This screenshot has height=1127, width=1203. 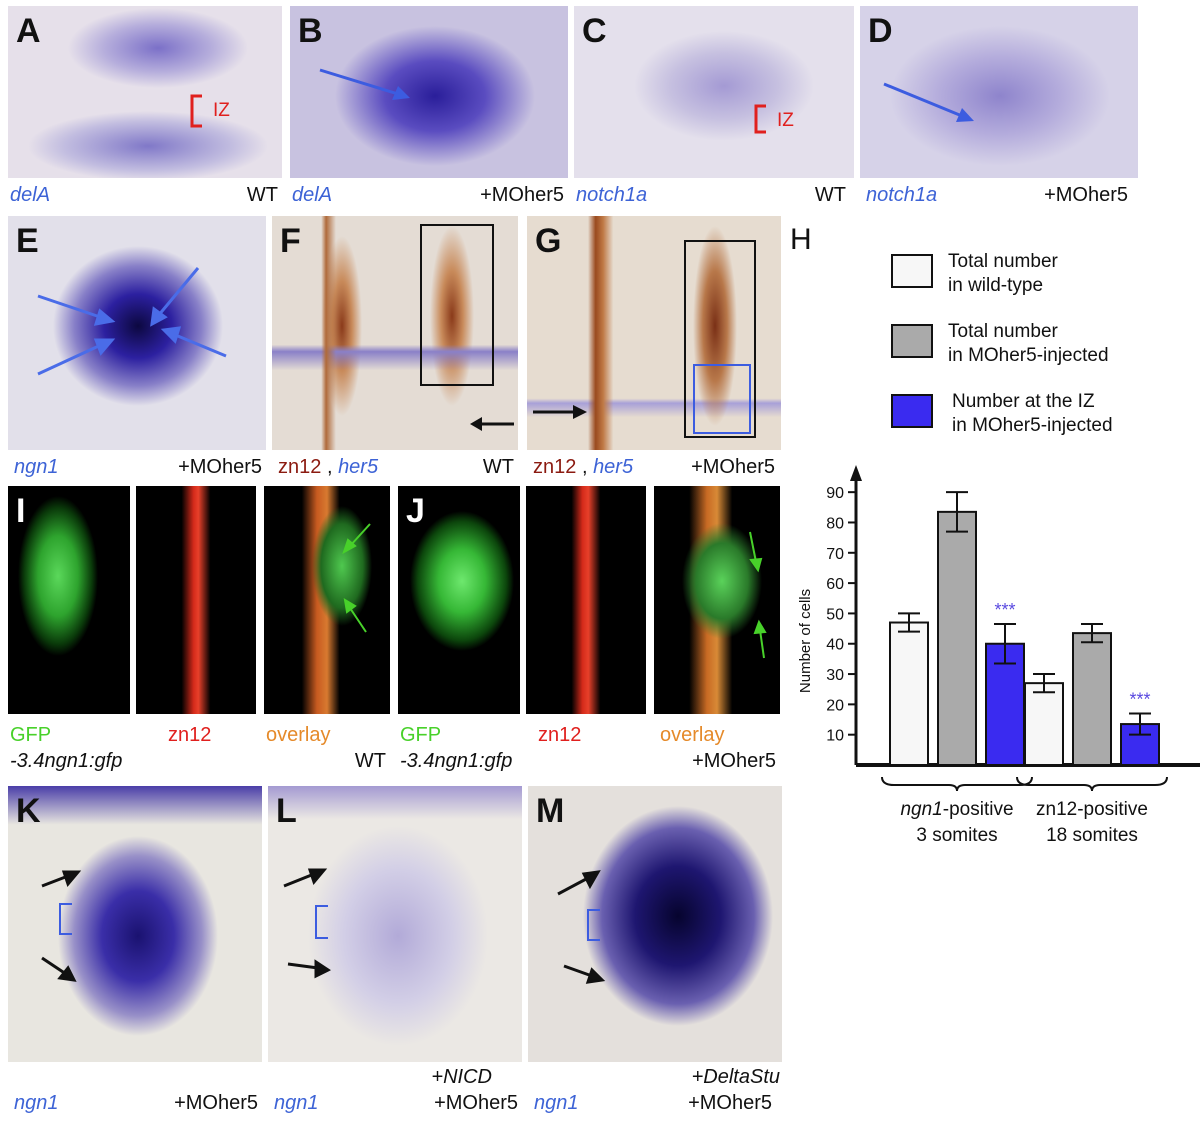 What do you see at coordinates (856, 473) in the screenshot?
I see `y-axis-arrow-icon` at bounding box center [856, 473].